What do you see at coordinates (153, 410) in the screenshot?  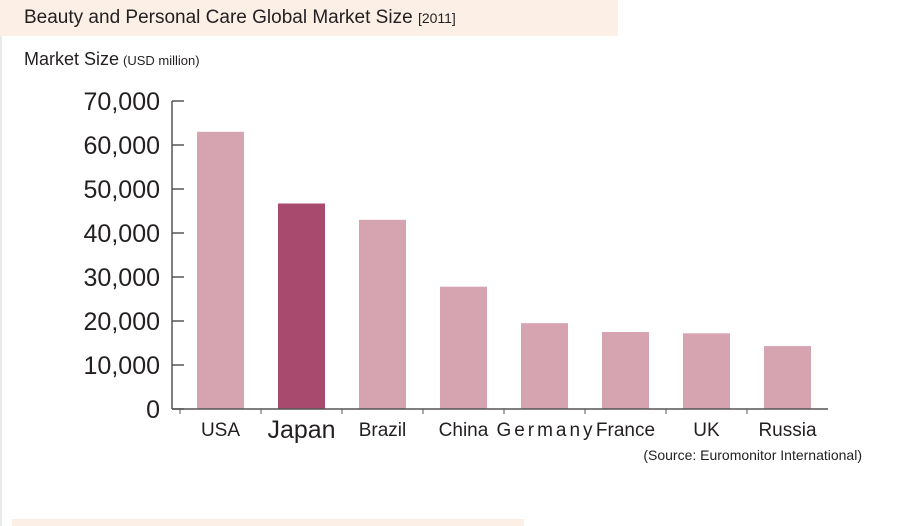 I see `y-tick-label: 0` at bounding box center [153, 410].